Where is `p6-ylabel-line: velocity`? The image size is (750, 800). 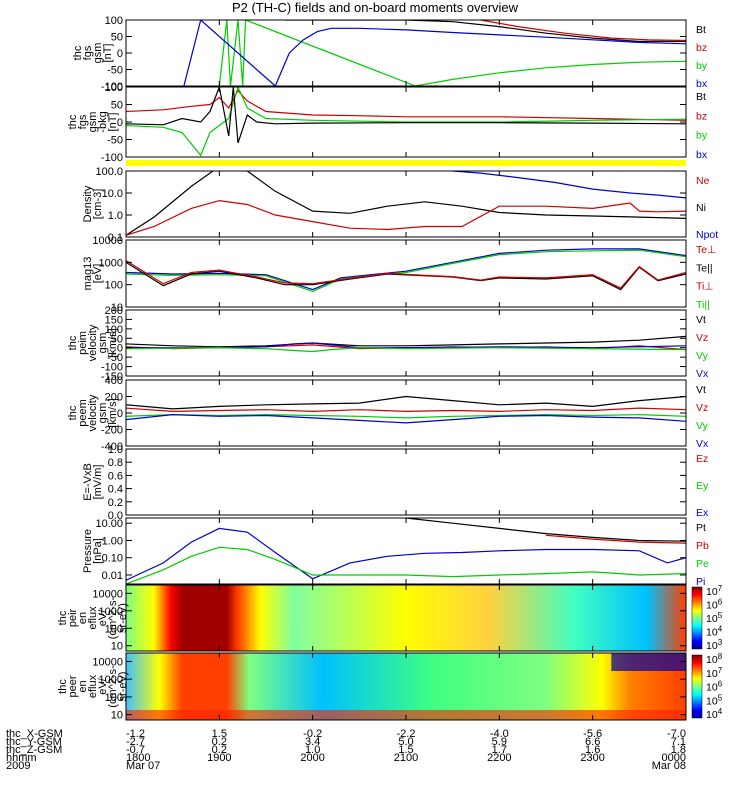
p6-ylabel-line: velocity is located at coordinates (93, 412).